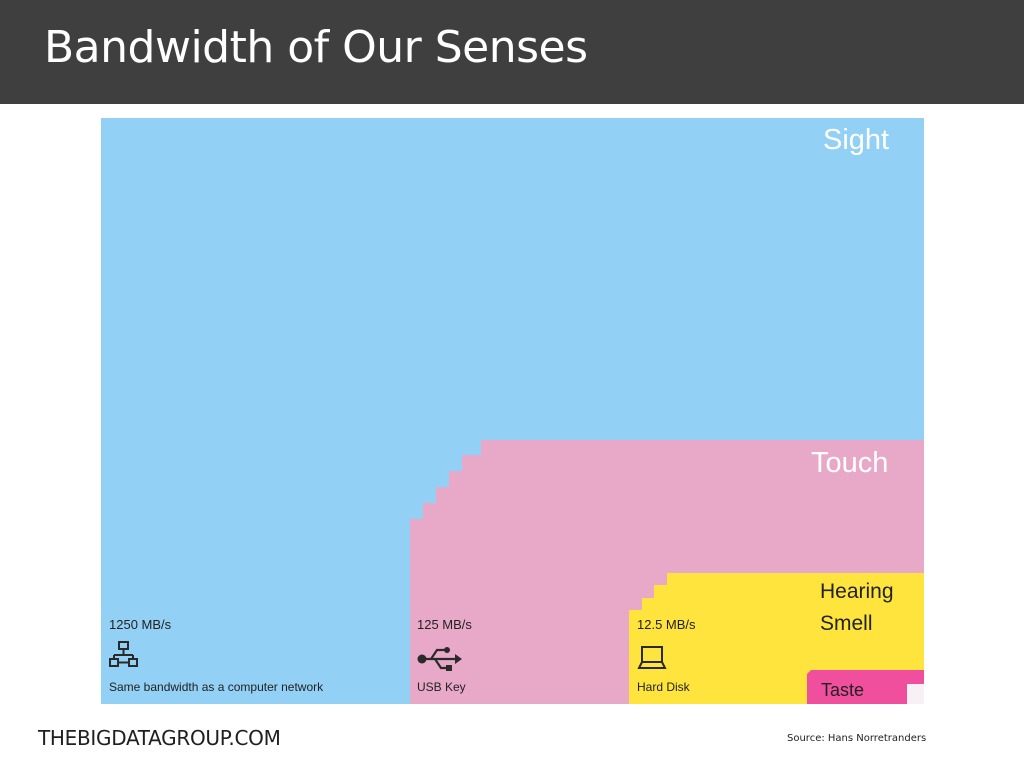 The width and height of the screenshot is (1024, 768). Describe the element at coordinates (441, 687) in the screenshot. I see `usb-caption: USB Key` at that location.